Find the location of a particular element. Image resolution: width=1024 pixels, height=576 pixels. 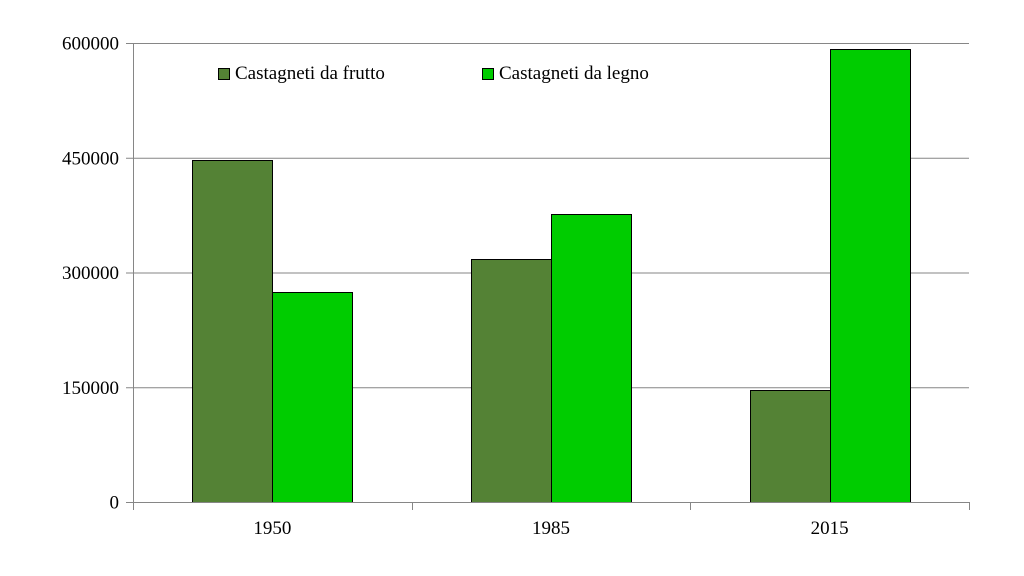

bar-legno-1985 is located at coordinates (591, 358).